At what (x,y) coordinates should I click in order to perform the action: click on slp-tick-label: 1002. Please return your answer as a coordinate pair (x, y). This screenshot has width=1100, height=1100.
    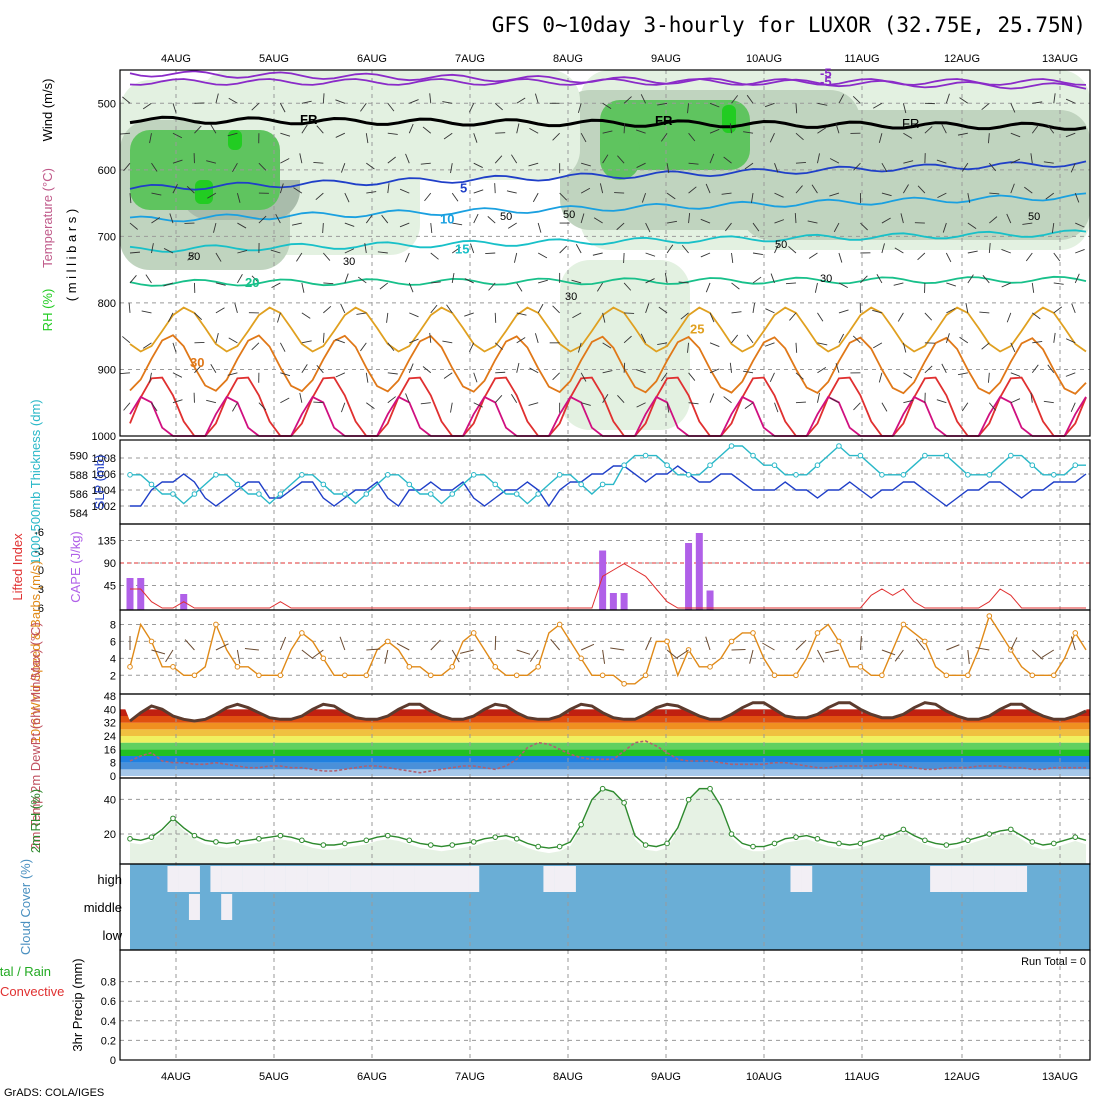
    Looking at the image, I should click on (104, 507).